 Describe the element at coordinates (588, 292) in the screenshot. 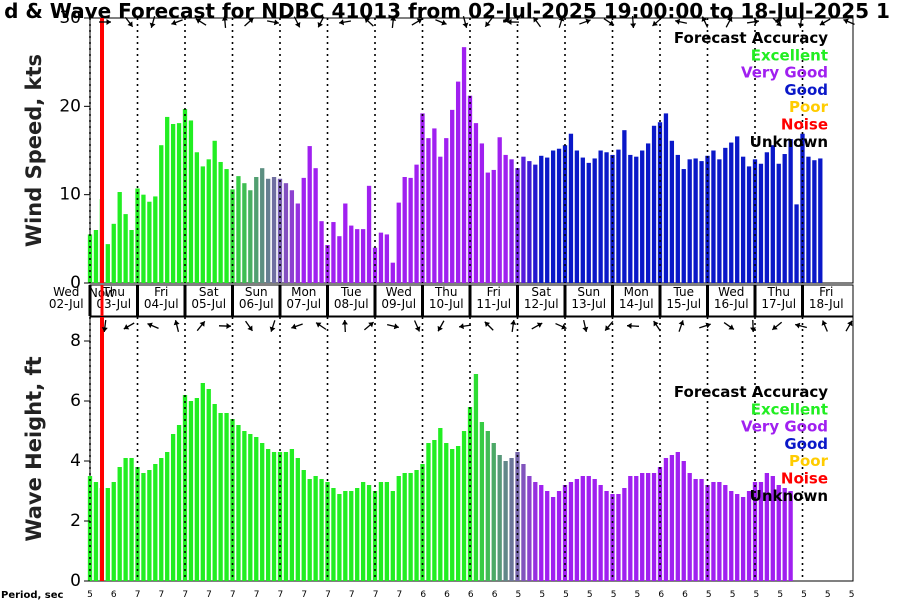

I see `day-name-label: Sun` at that location.